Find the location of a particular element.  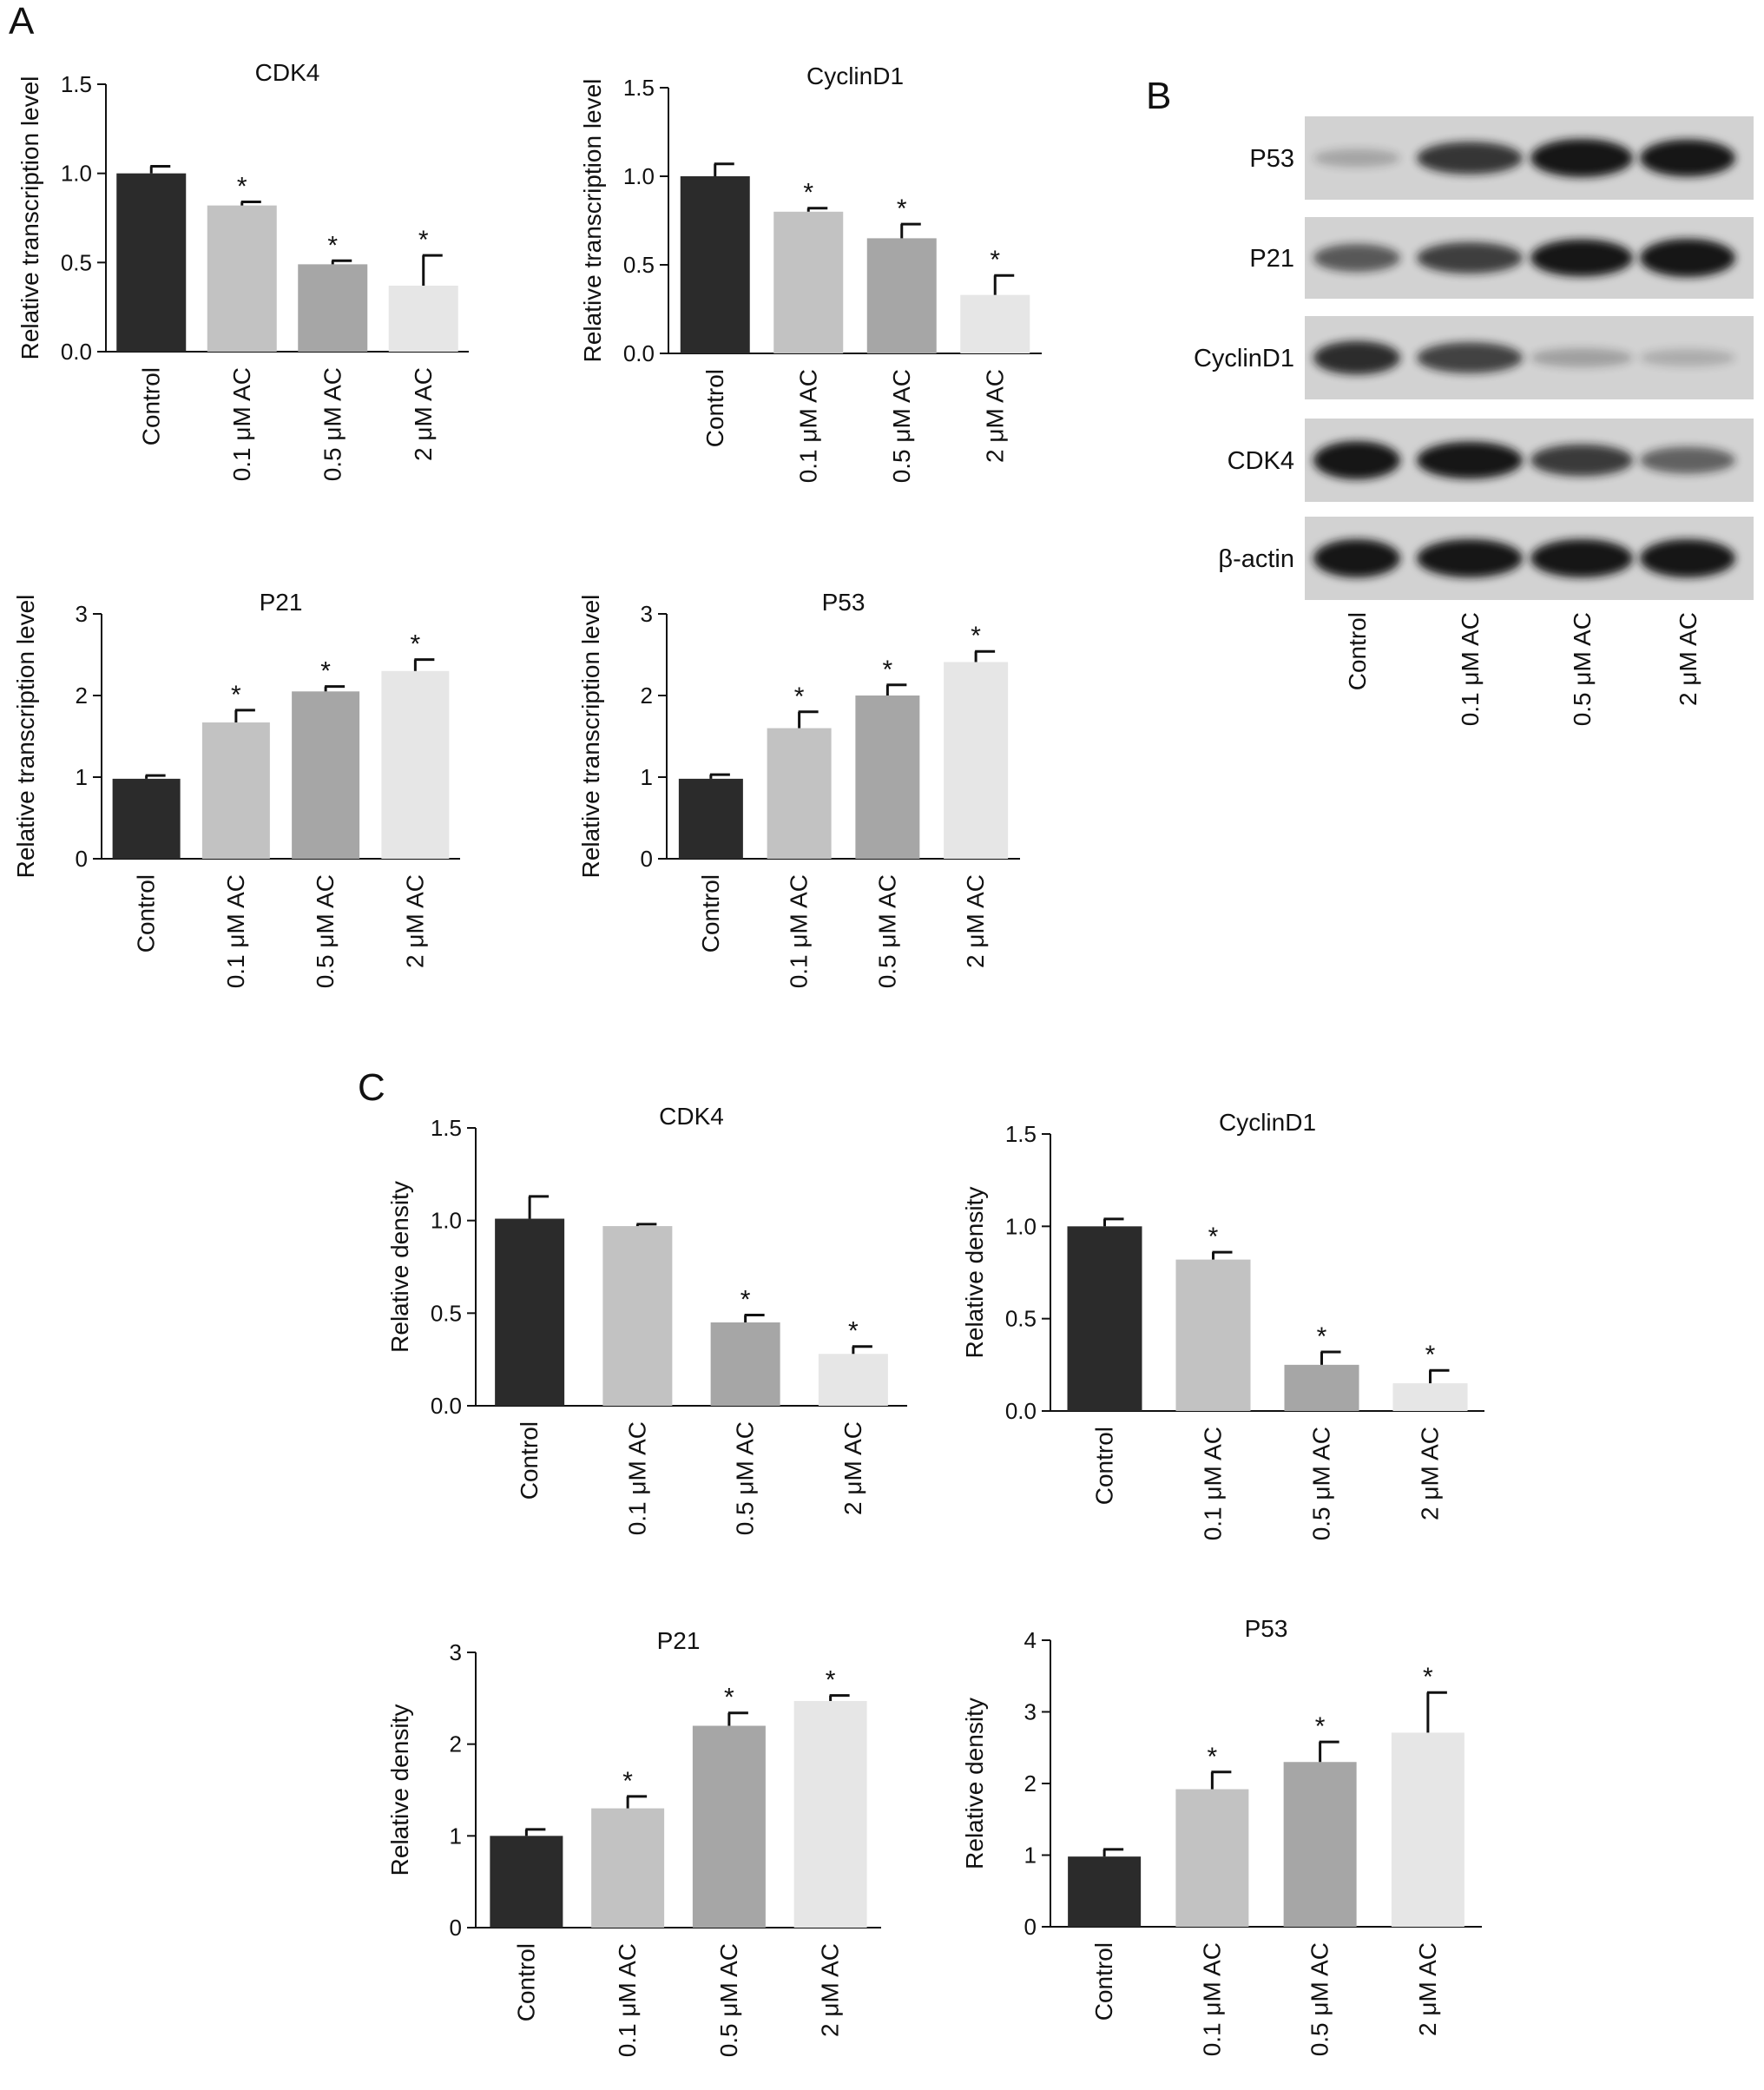

chart-title: CyclinD1 is located at coordinates (855, 76).